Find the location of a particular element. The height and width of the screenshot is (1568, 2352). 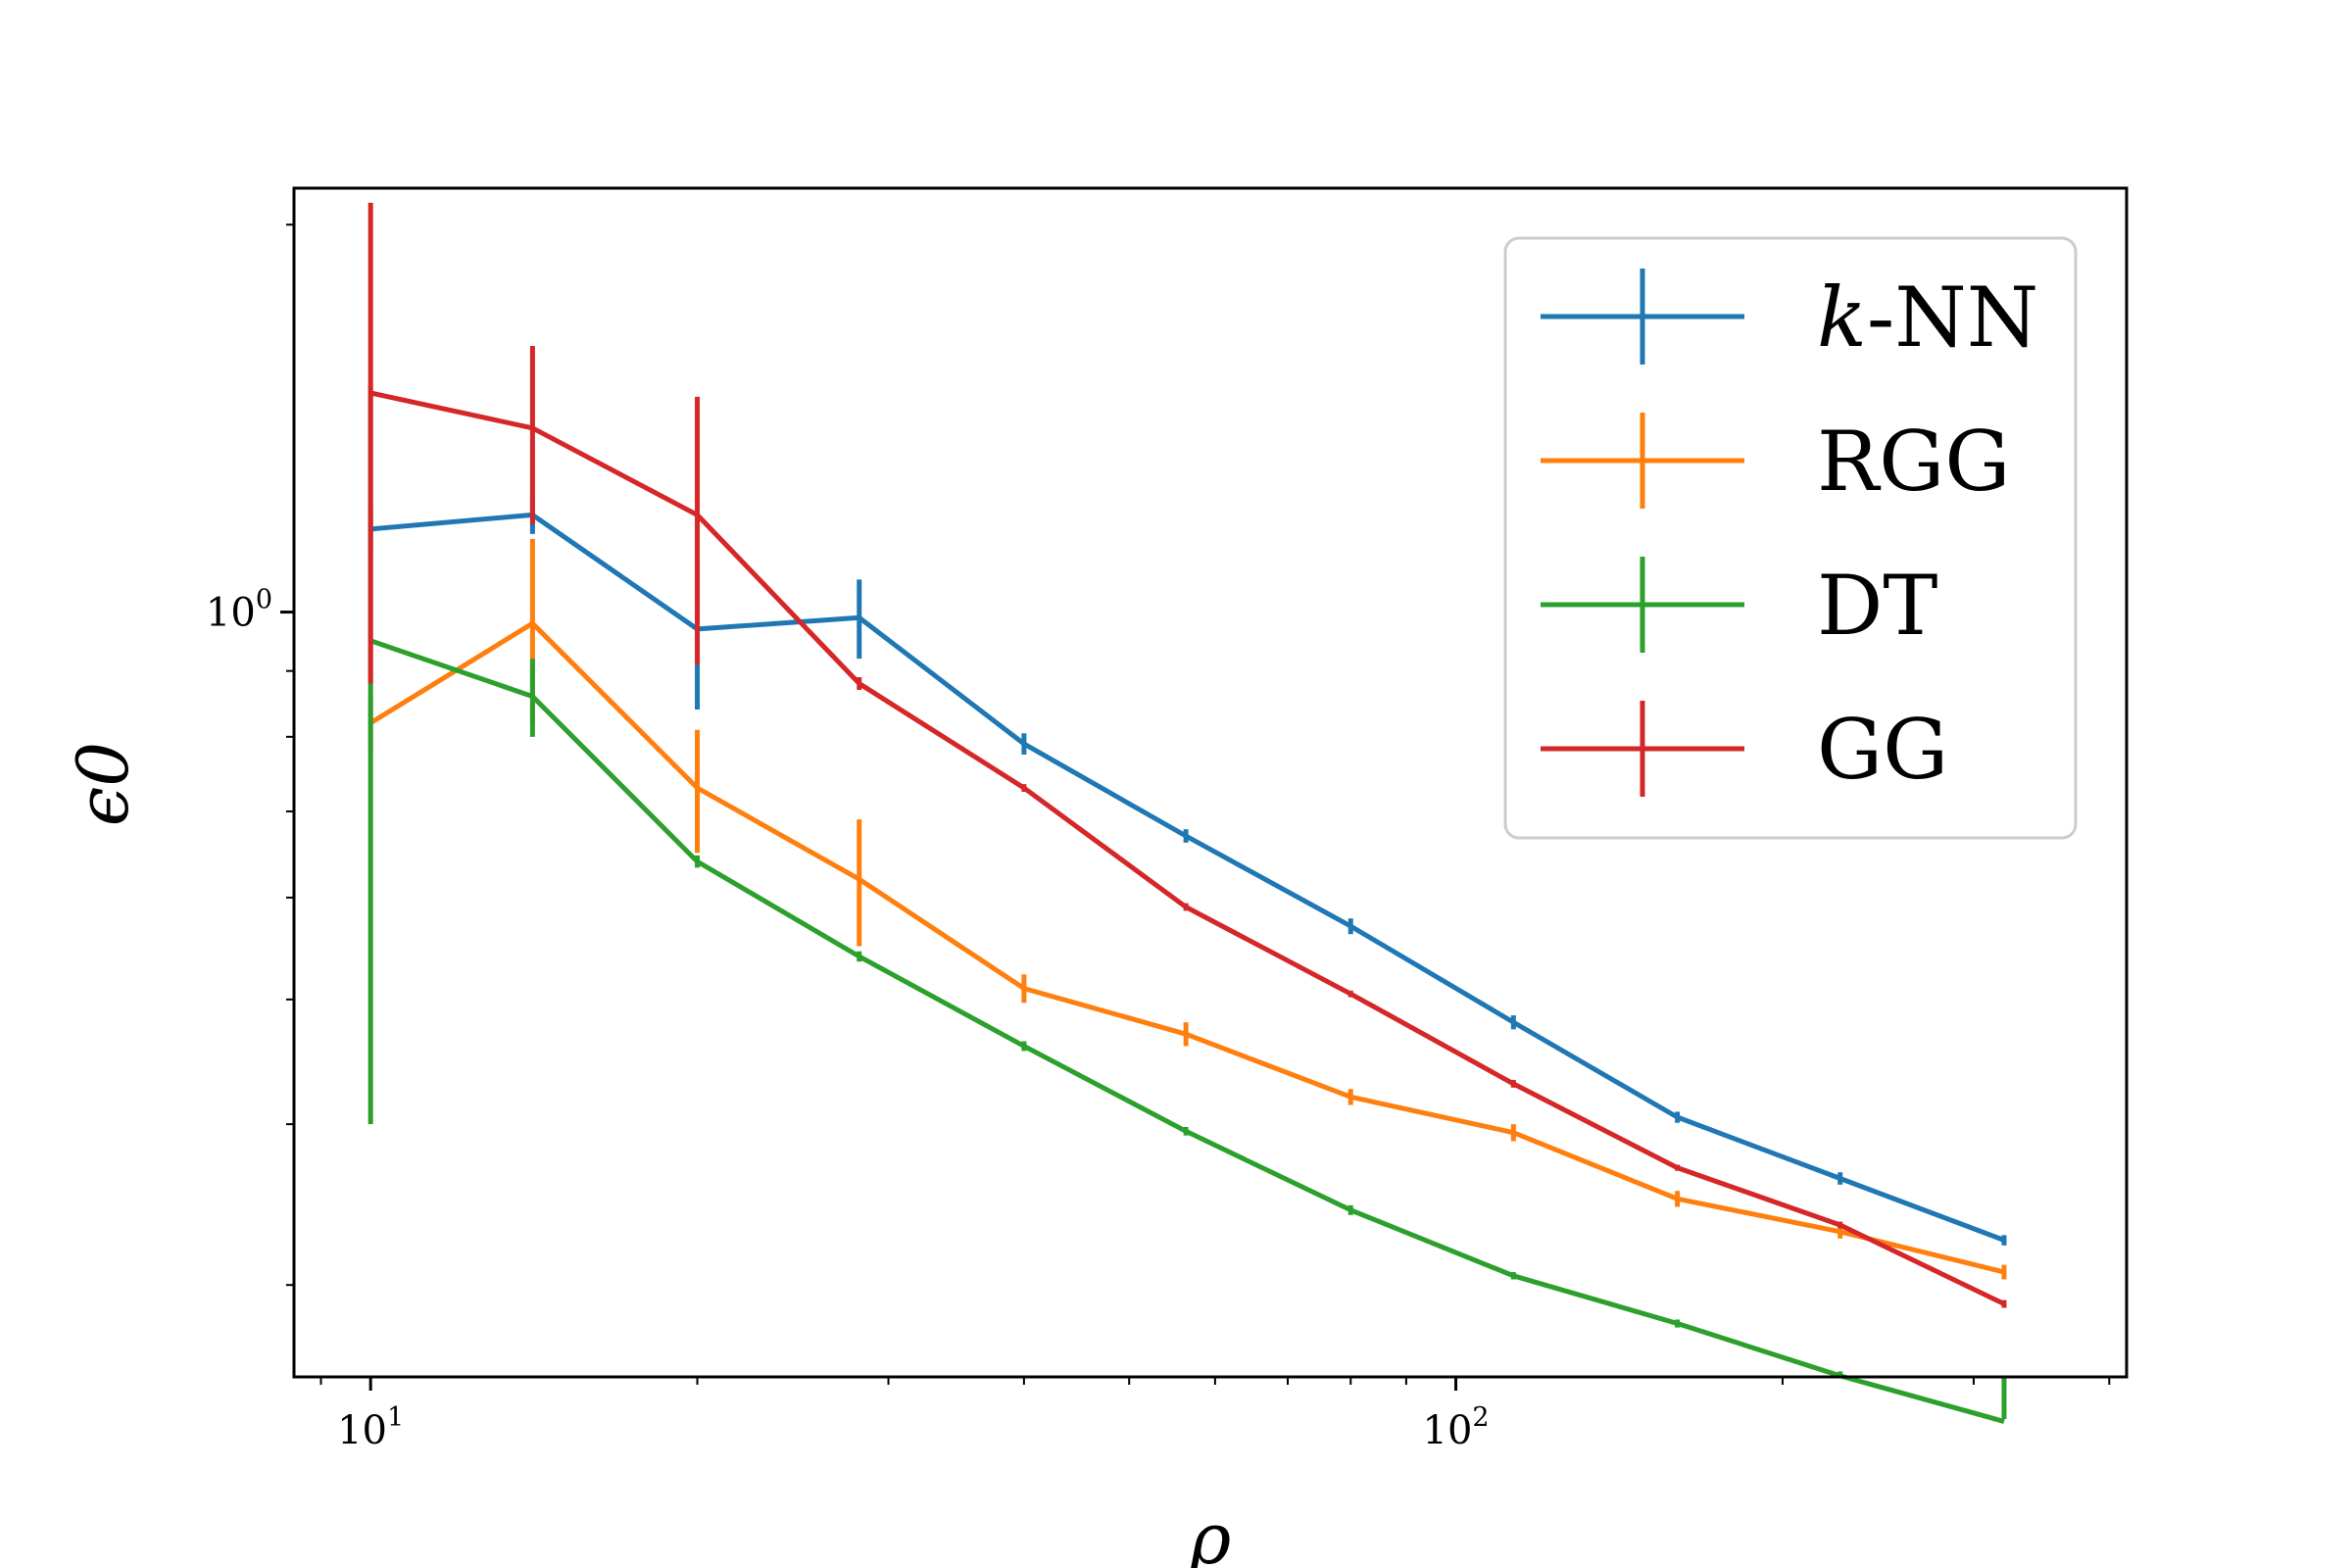

legend-label: DT is located at coordinates (1877, 606).